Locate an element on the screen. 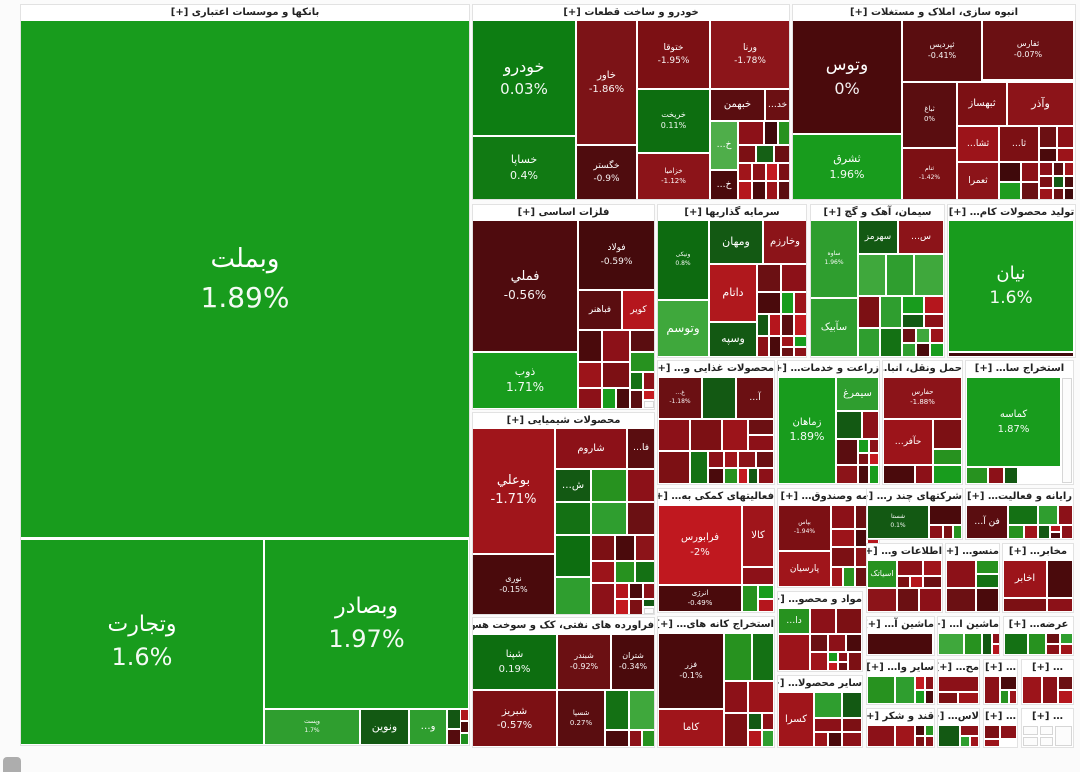  stock-cell-chemicals-1: نوری -0.15% is located at coordinates (513, 584).